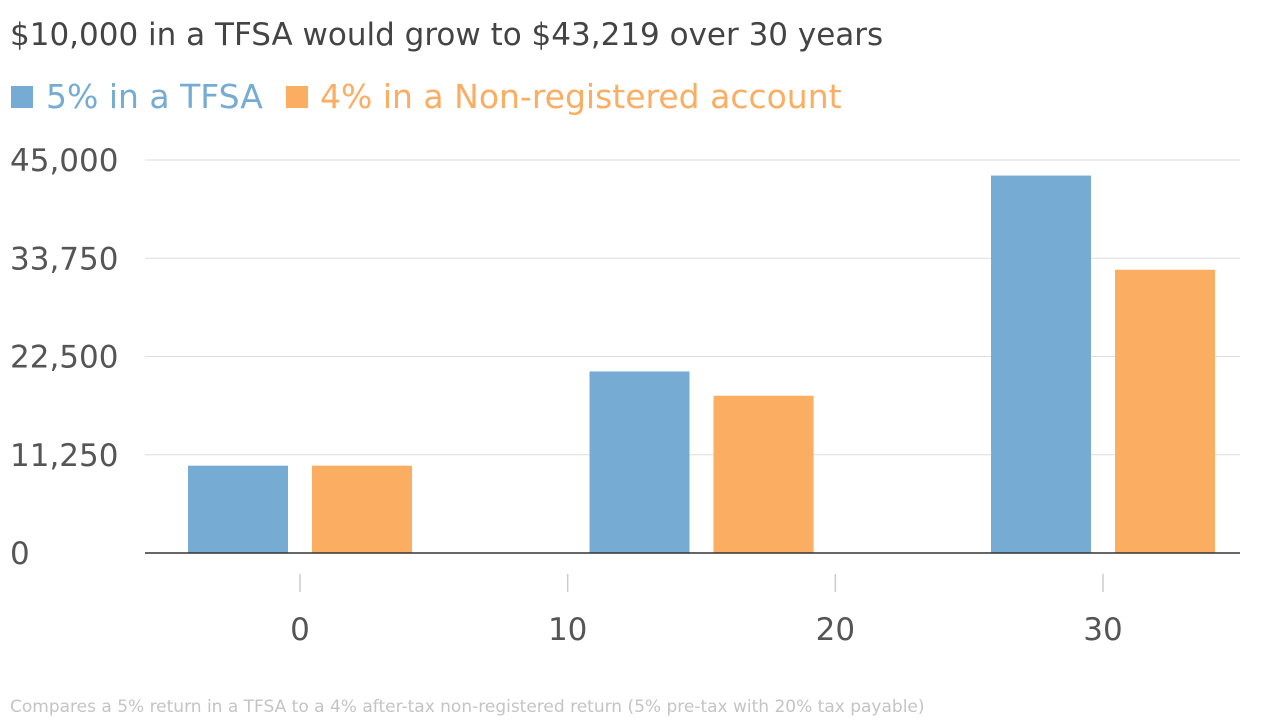  Describe the element at coordinates (64, 161) in the screenshot. I see `y-tick-label: 45,000` at that location.